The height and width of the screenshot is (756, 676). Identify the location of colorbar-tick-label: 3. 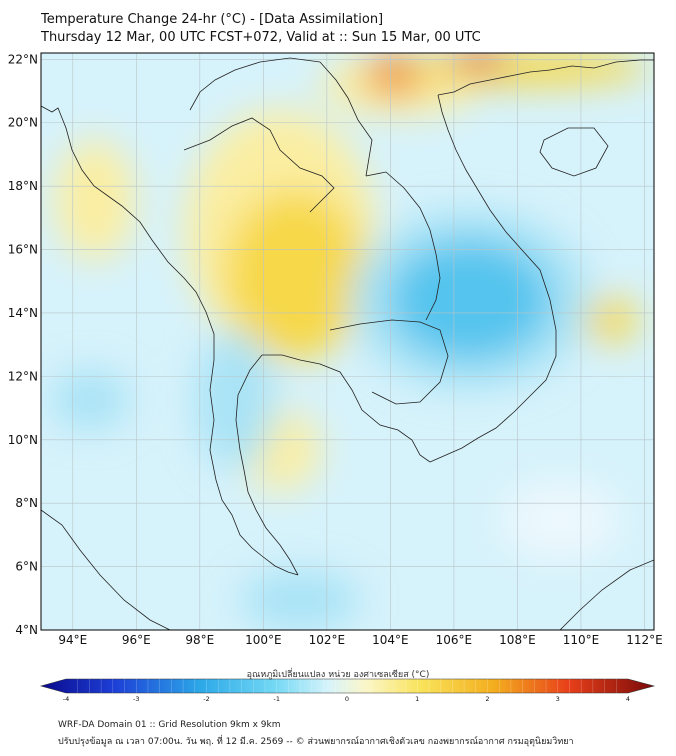
(558, 699).